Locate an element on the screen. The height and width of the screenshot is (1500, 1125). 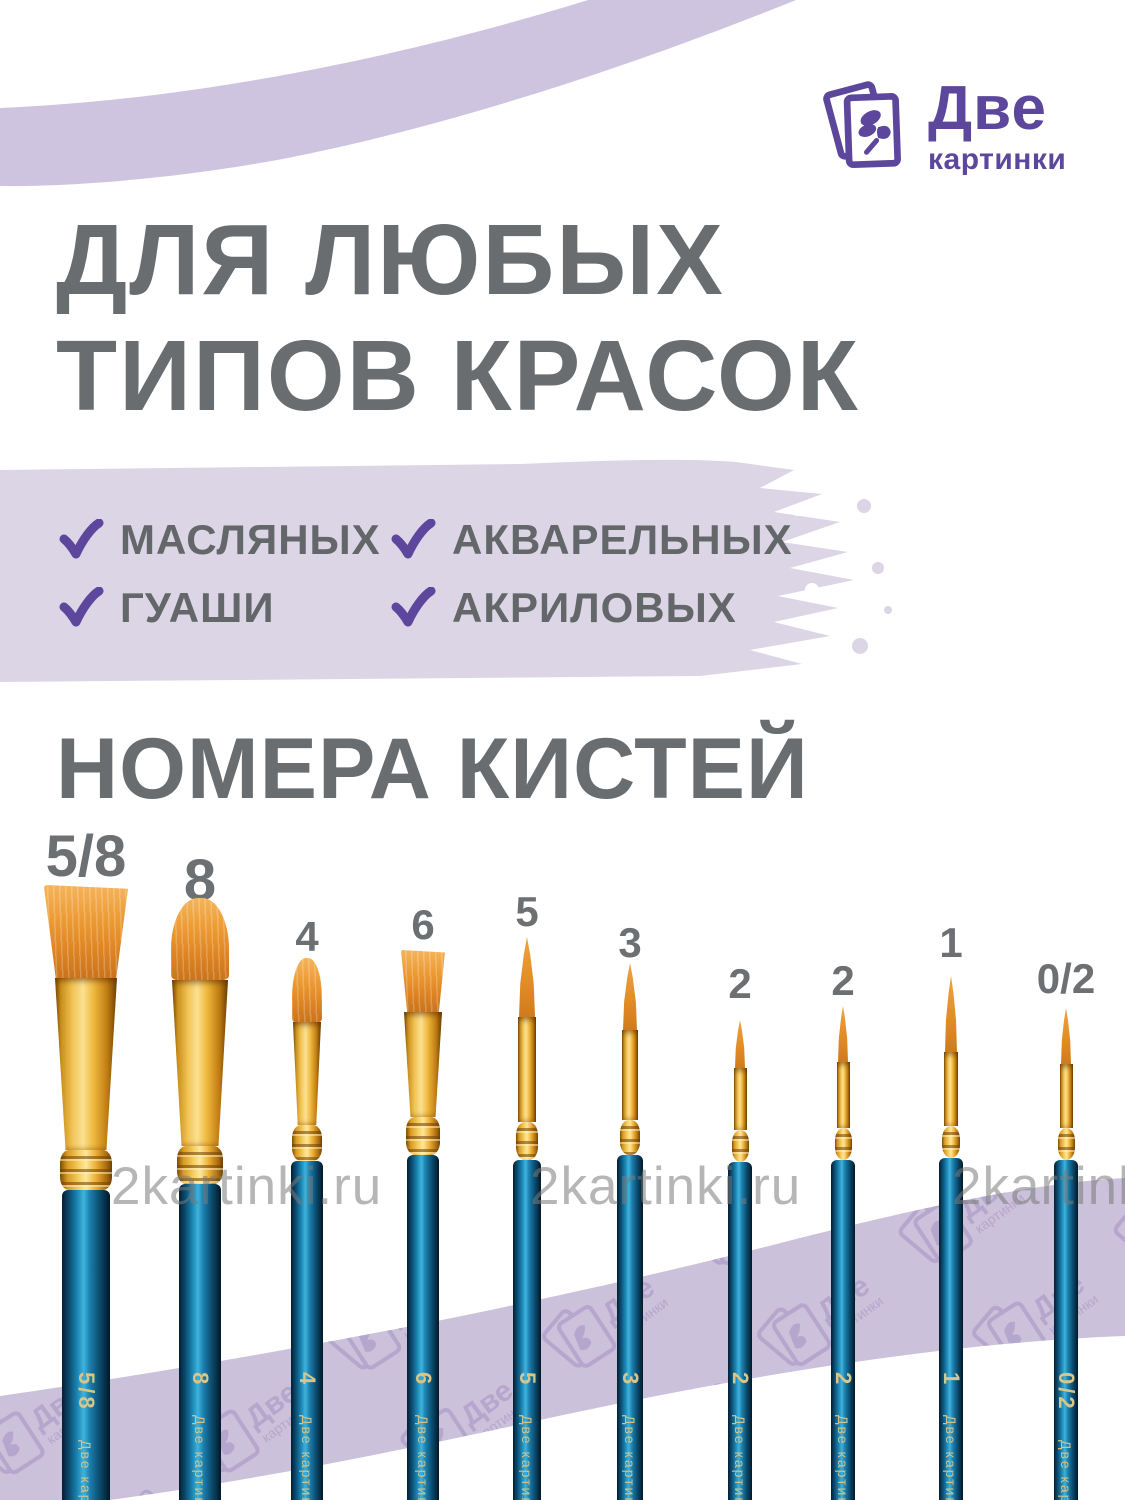
handle-imprint-size: 5/8 is located at coordinates (86, 1392).